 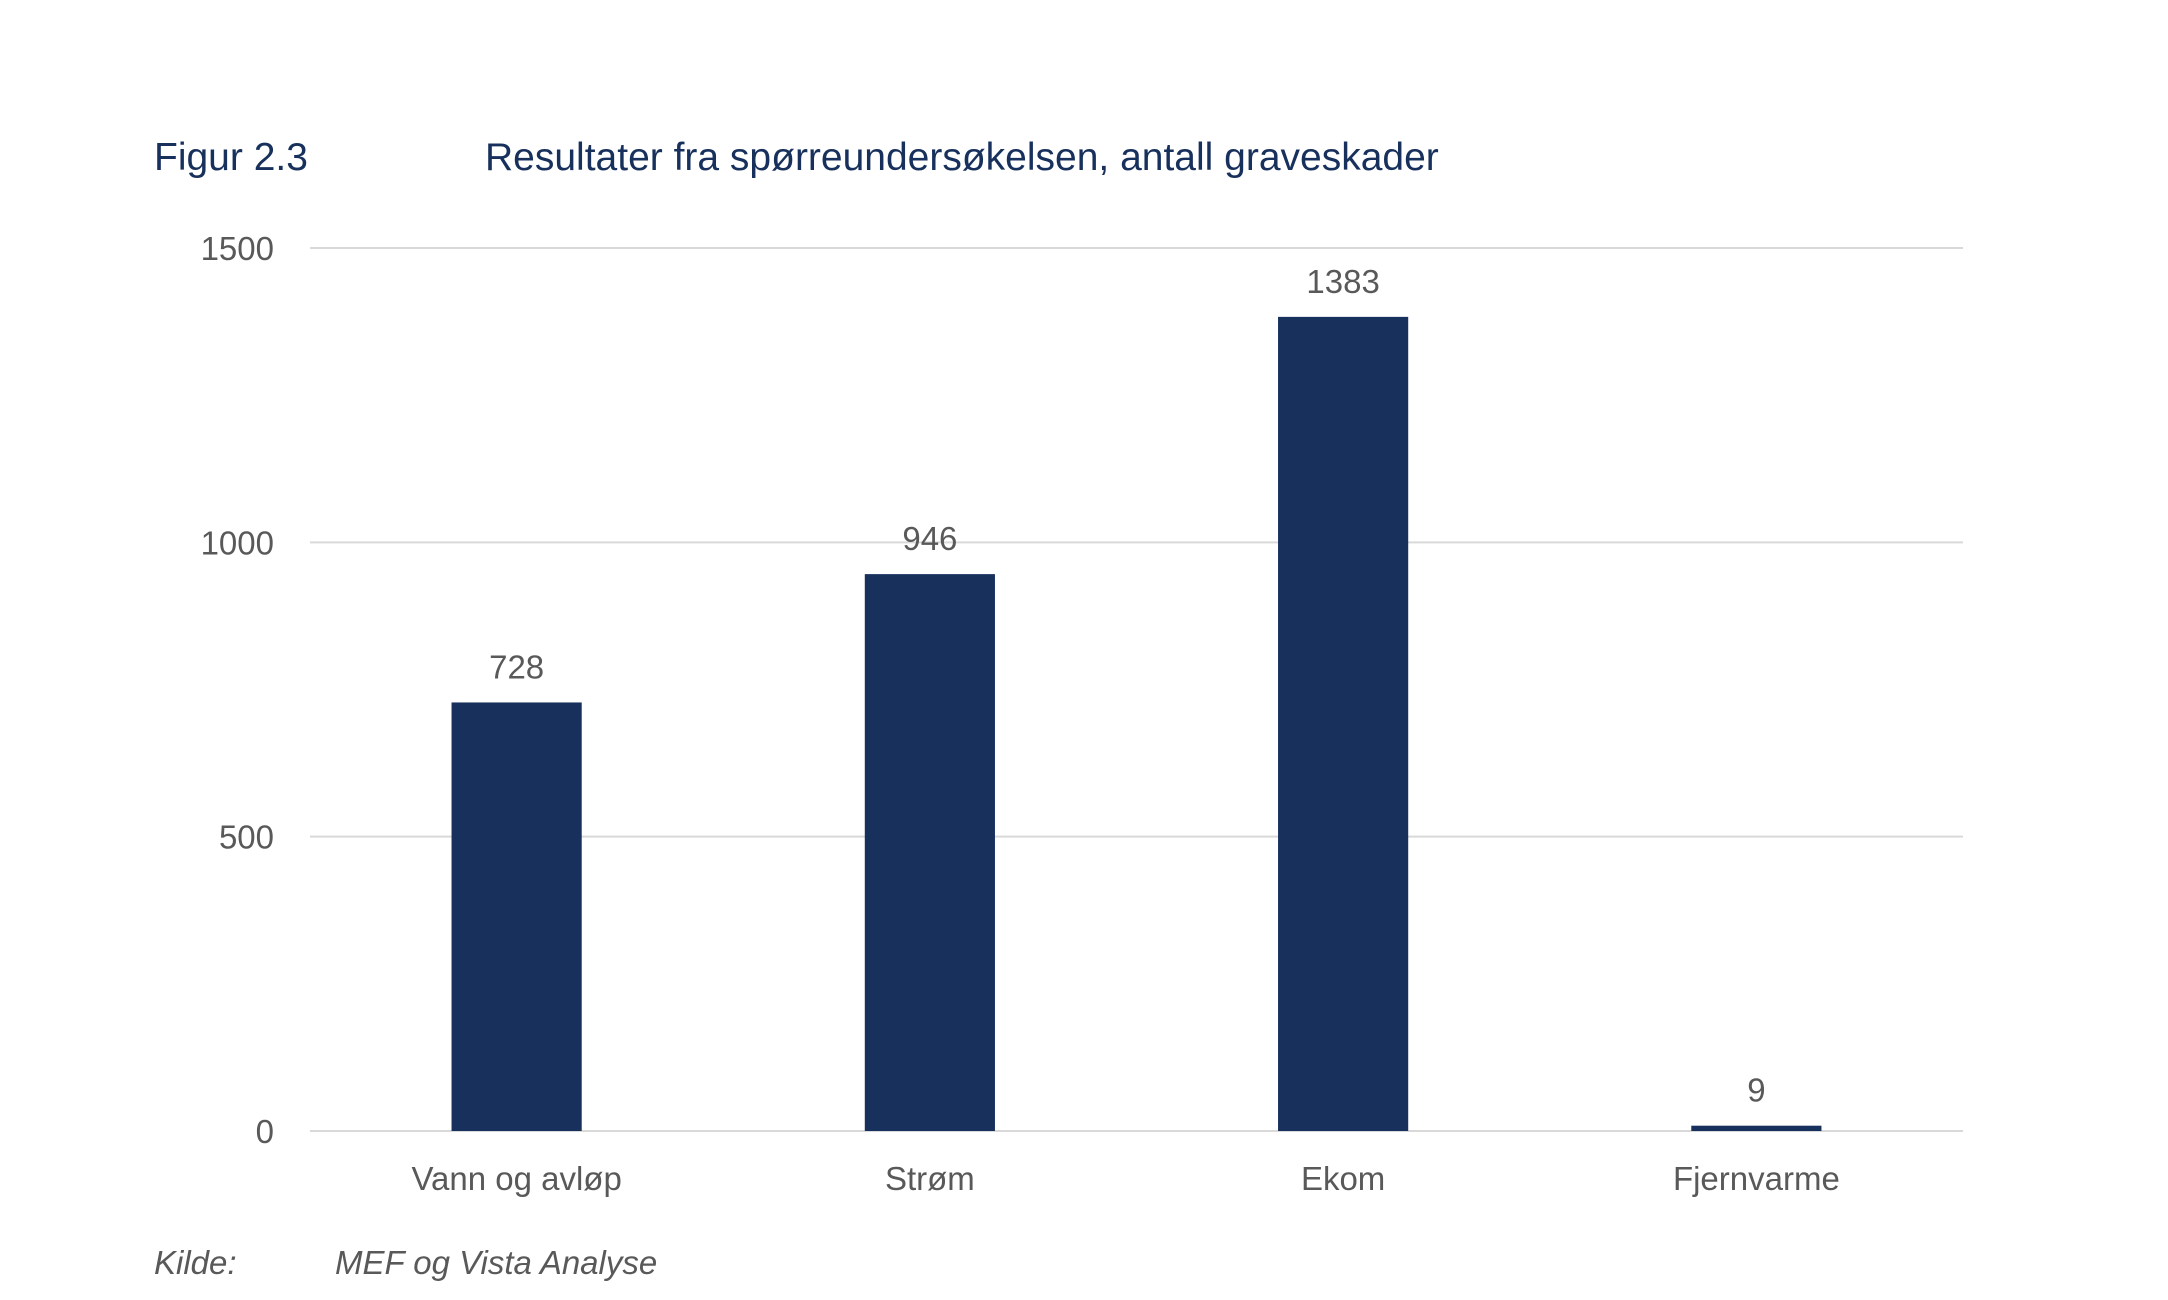 I want to click on category-label: Ekom, so click(x=1343, y=1178).